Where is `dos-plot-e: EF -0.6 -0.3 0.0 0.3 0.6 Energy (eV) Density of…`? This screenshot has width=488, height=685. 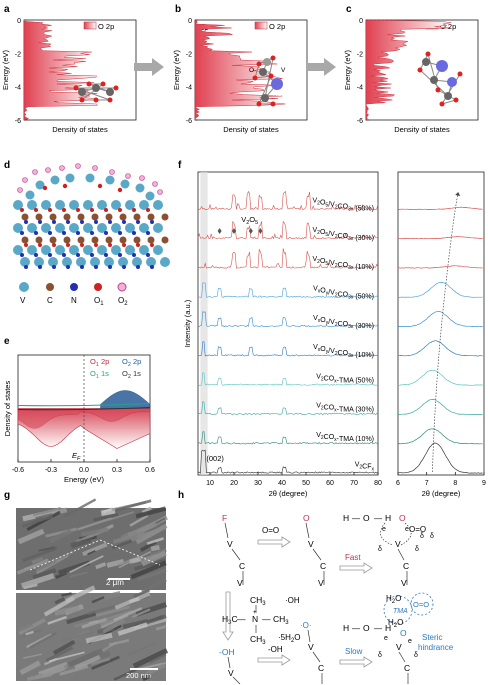 dos-plot-e: EF -0.6 -0.3 0.0 0.3 0.6 Energy (eV) Density of… is located at coordinates (79, 419).